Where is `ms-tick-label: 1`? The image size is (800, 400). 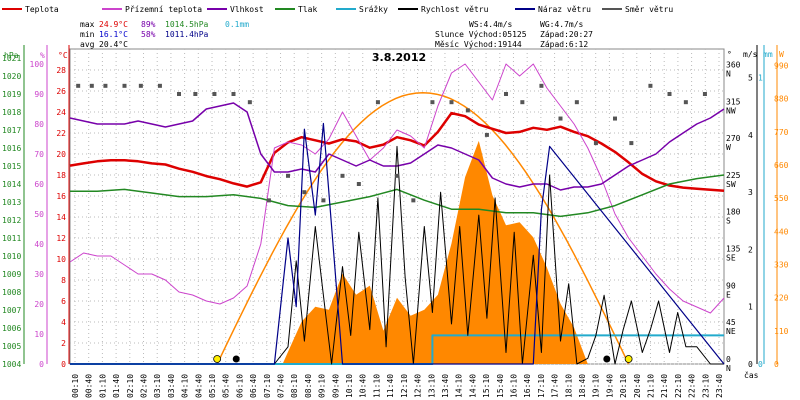 ms-tick-label: 1 is located at coordinates (750, 307).